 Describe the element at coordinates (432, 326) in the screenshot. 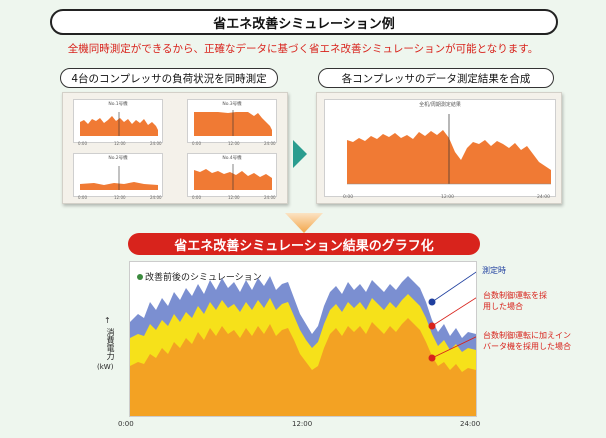

I see `marker-multi-unit` at that location.